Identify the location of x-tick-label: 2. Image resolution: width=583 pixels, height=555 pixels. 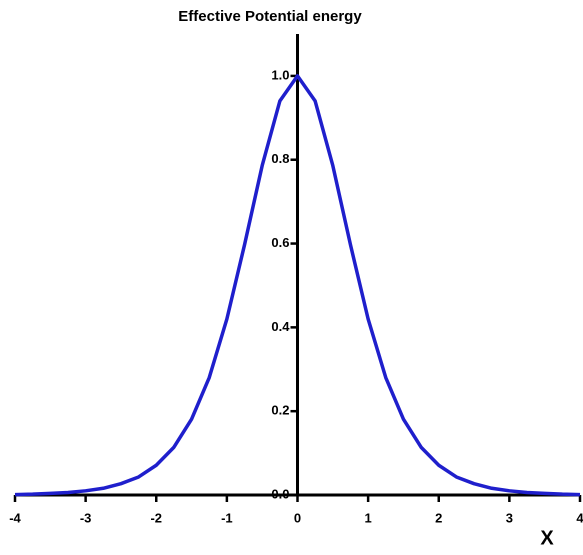
(438, 517).